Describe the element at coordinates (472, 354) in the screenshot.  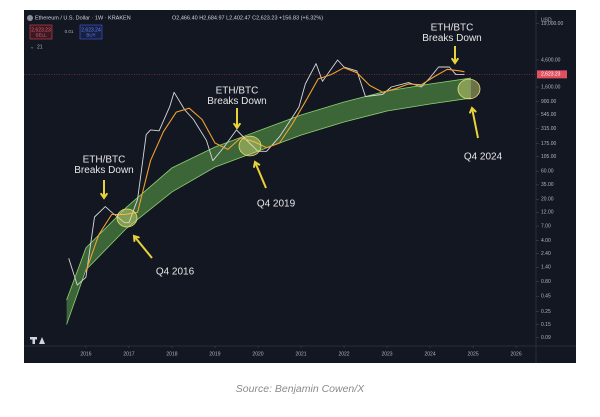
I see `x-tick-label: 2025` at that location.